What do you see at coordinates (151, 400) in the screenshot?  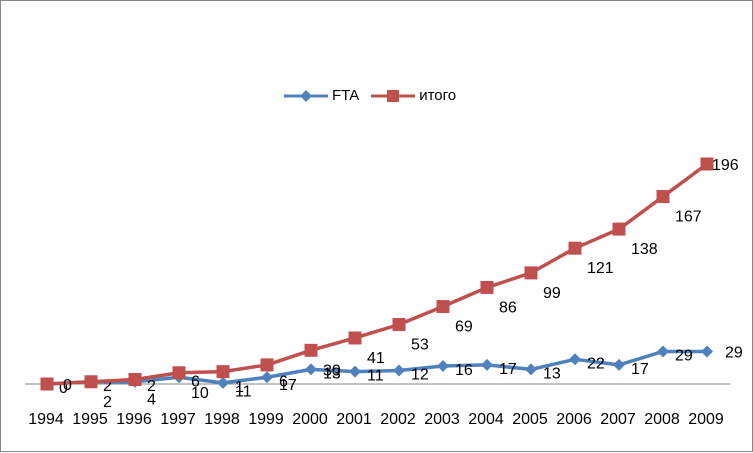 I see `data-label-total: 4` at bounding box center [151, 400].